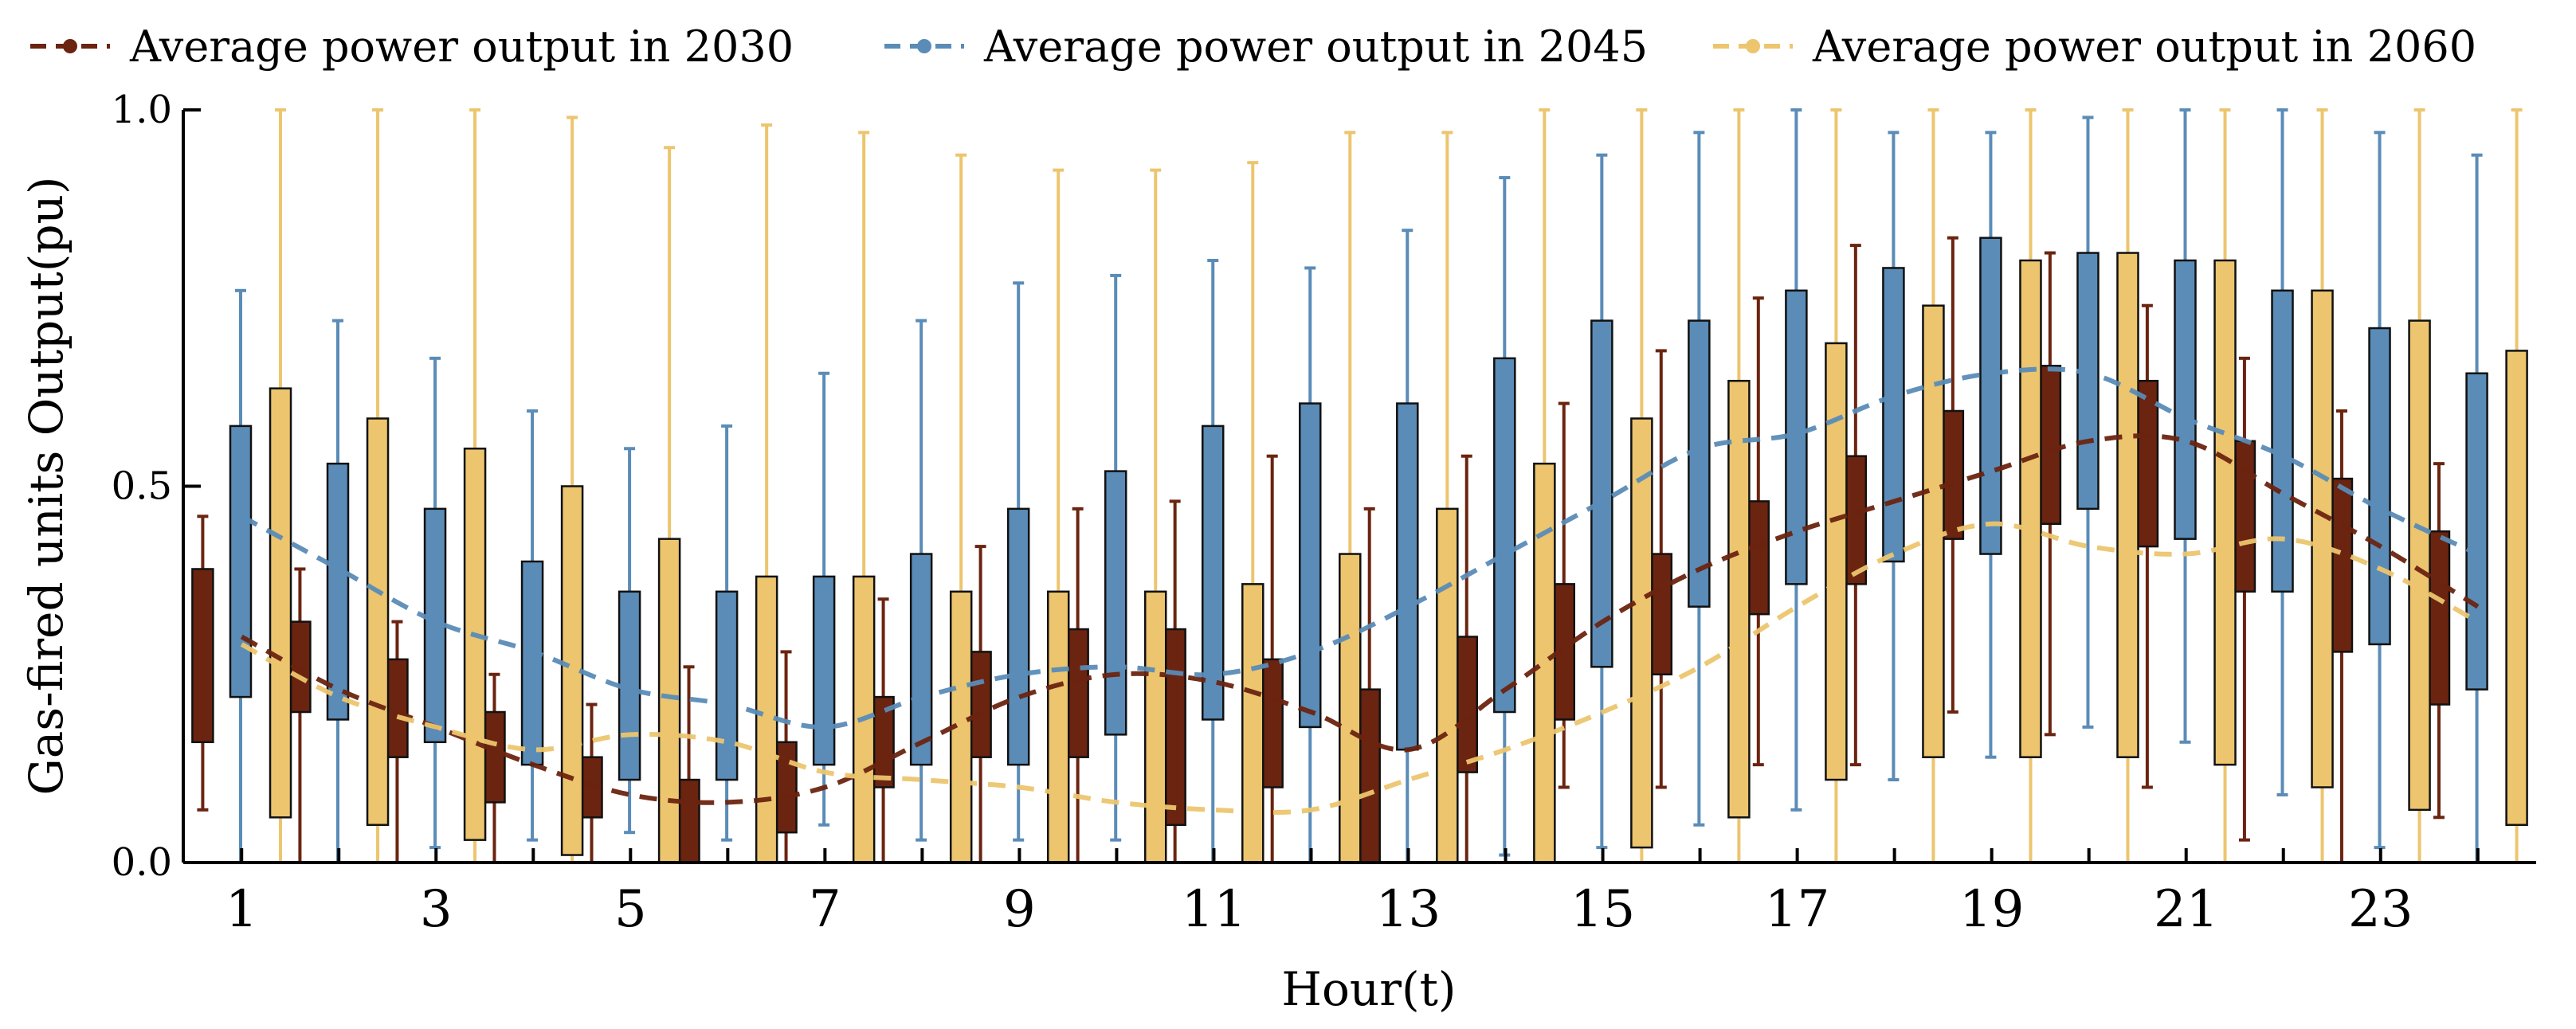 This screenshot has width=2576, height=1029. Describe the element at coordinates (630, 909) in the screenshot. I see `x-tick-label: 5` at that location.